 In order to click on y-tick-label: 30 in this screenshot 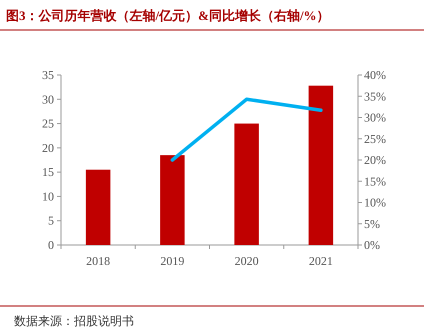, I will do `click(48, 99)`.